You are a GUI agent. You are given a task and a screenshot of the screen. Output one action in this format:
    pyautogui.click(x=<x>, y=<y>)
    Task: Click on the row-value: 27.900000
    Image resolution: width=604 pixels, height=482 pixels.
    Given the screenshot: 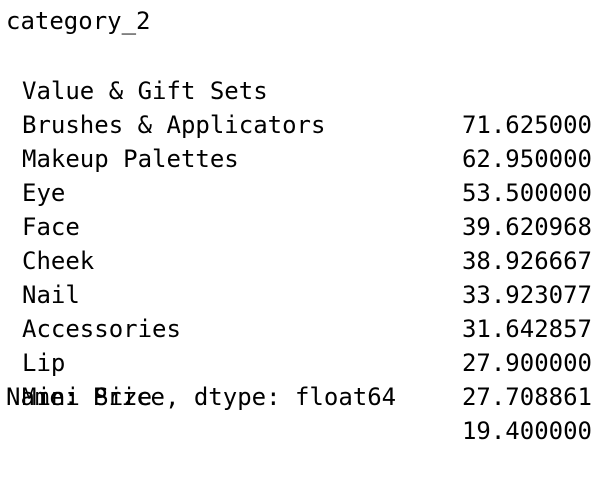 What is the action you would take?
    pyautogui.click(x=526, y=363)
    